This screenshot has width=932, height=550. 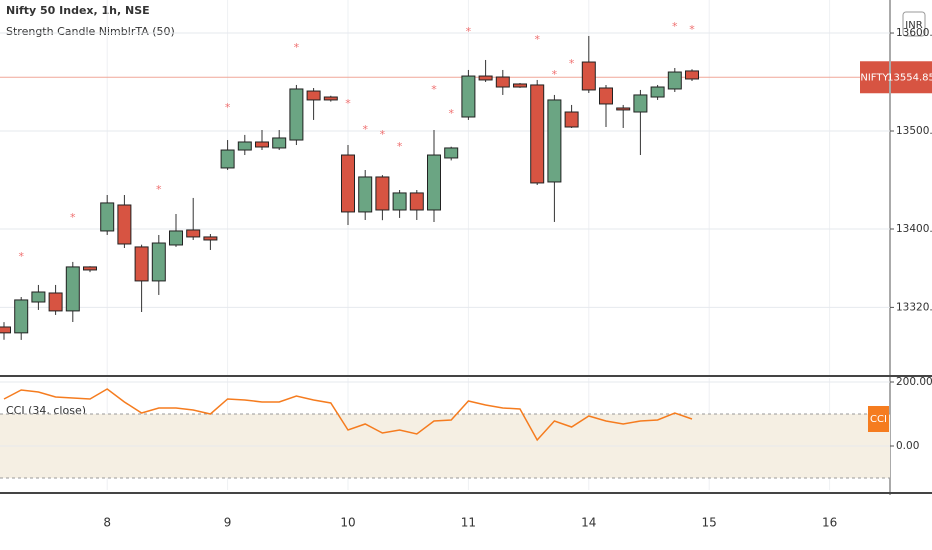 I want to click on x-tick-label: 8, so click(x=107, y=523).